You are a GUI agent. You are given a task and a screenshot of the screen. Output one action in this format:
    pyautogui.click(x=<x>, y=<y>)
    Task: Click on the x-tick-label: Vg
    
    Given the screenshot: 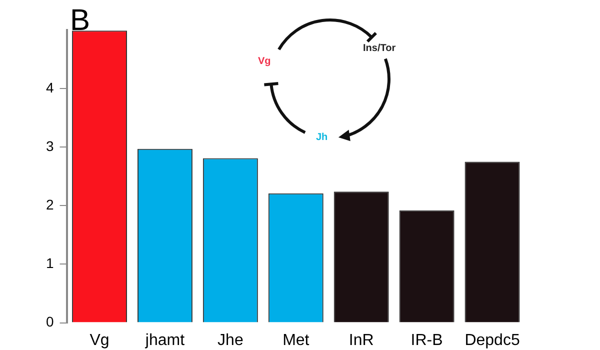 What is the action you would take?
    pyautogui.click(x=100, y=340)
    